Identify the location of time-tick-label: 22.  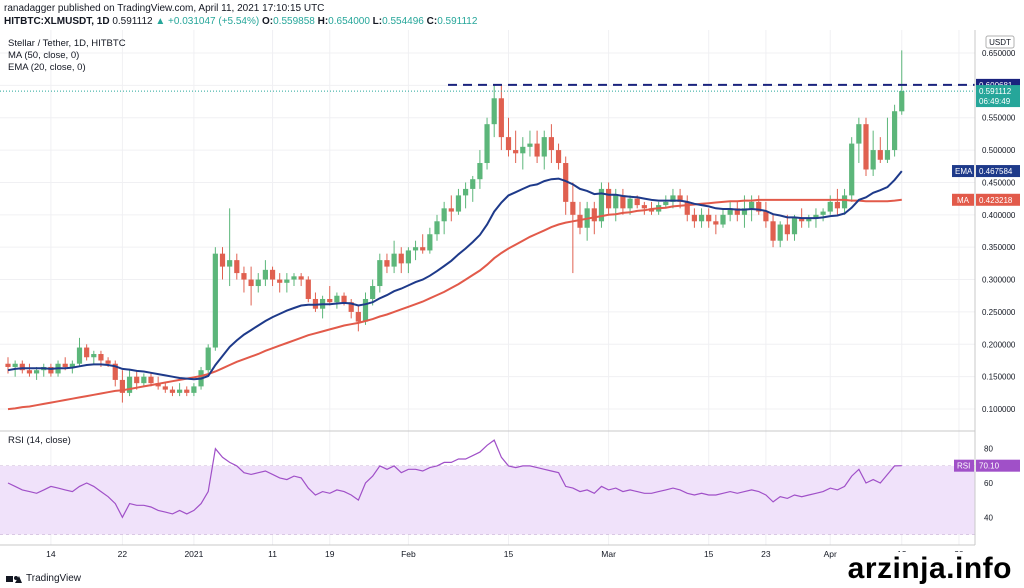
(123, 554).